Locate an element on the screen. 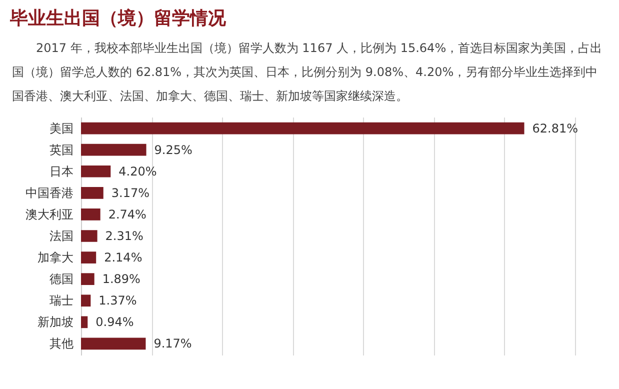 The image size is (619, 389). data-label: 2.74% is located at coordinates (127, 214).